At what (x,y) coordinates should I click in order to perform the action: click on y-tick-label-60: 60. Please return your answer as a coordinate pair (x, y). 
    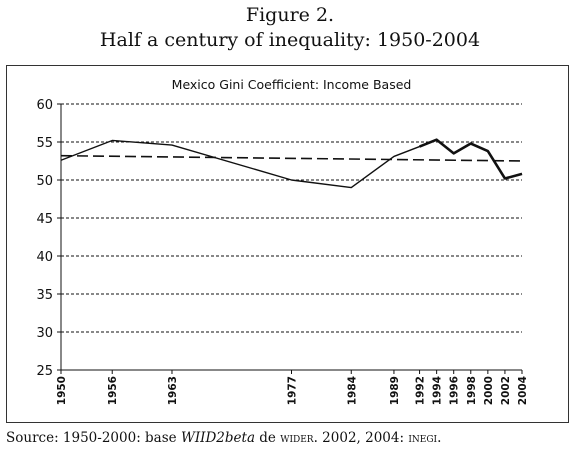
    Looking at the image, I should click on (44, 105).